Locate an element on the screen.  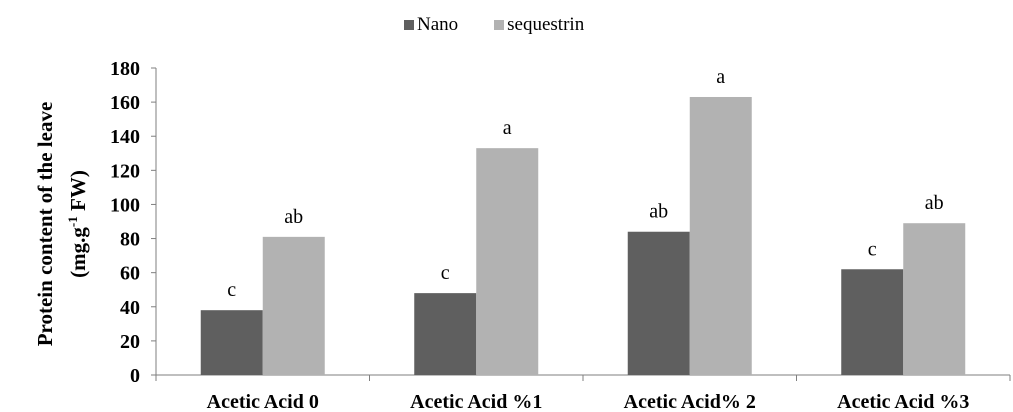
legend-item-sequestrin: sequestrin is located at coordinates (539, 25).